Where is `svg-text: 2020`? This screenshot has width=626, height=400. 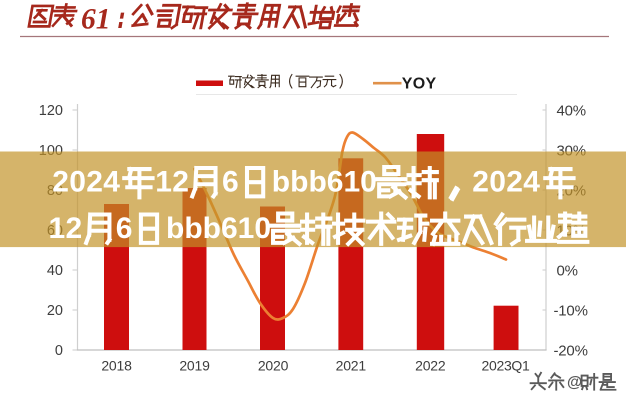 svg-text: 2020 is located at coordinates (273, 366).